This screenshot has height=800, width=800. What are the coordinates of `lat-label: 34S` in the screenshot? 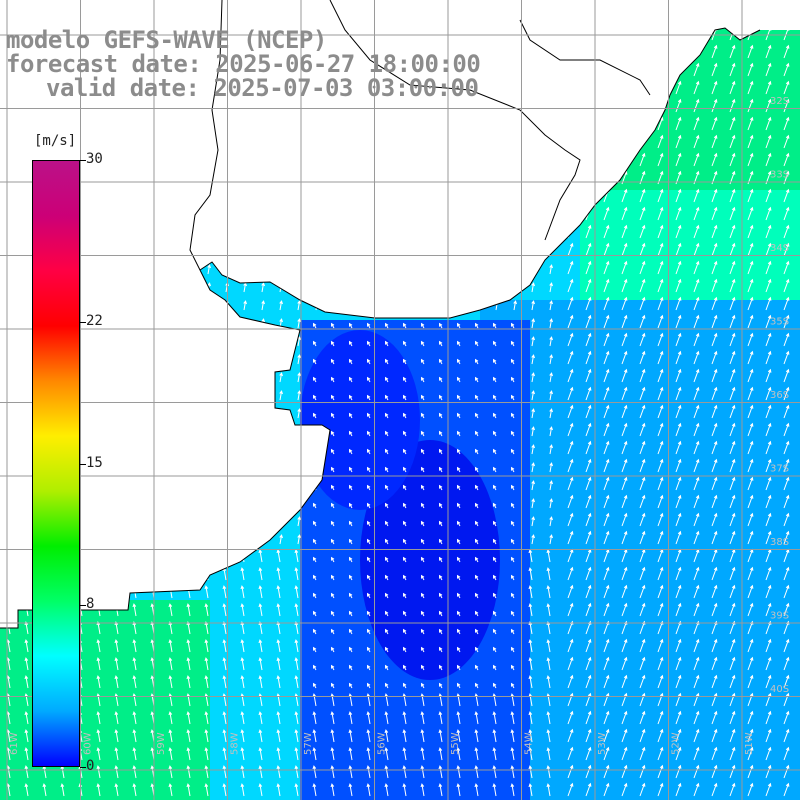 It's located at (779, 248).